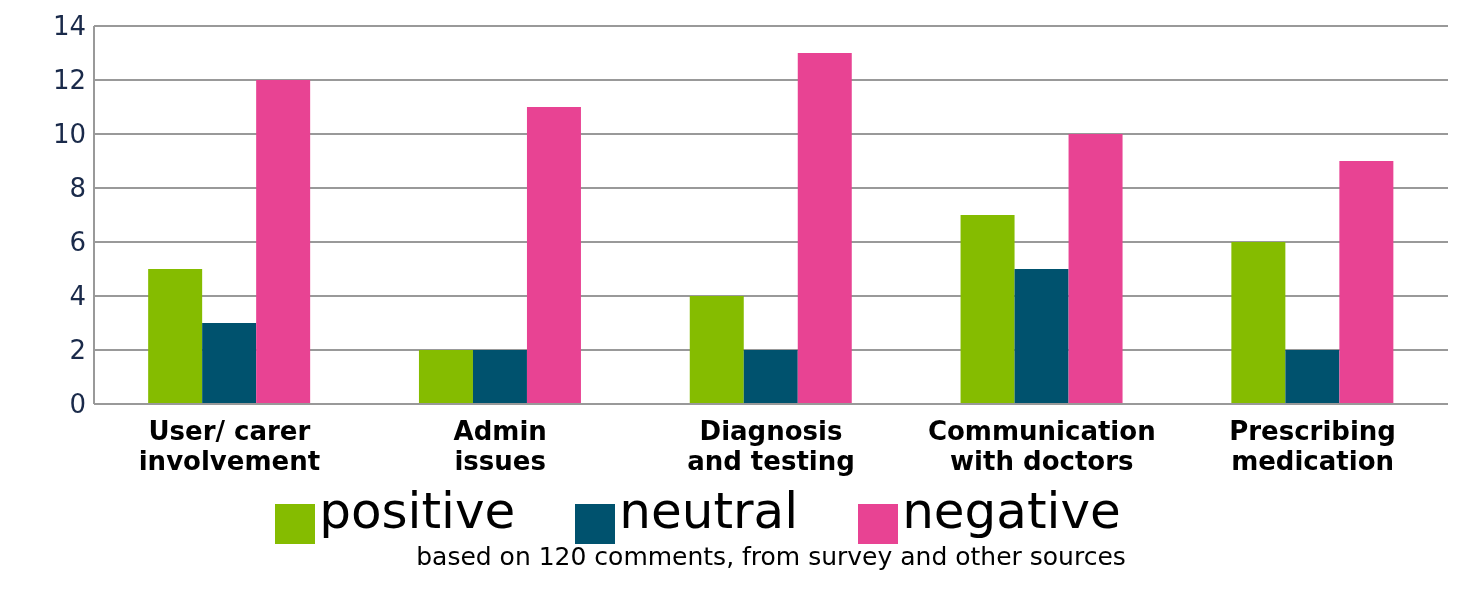  What do you see at coordinates (77, 188) in the screenshot?
I see `y-tick-label: 8` at bounding box center [77, 188].